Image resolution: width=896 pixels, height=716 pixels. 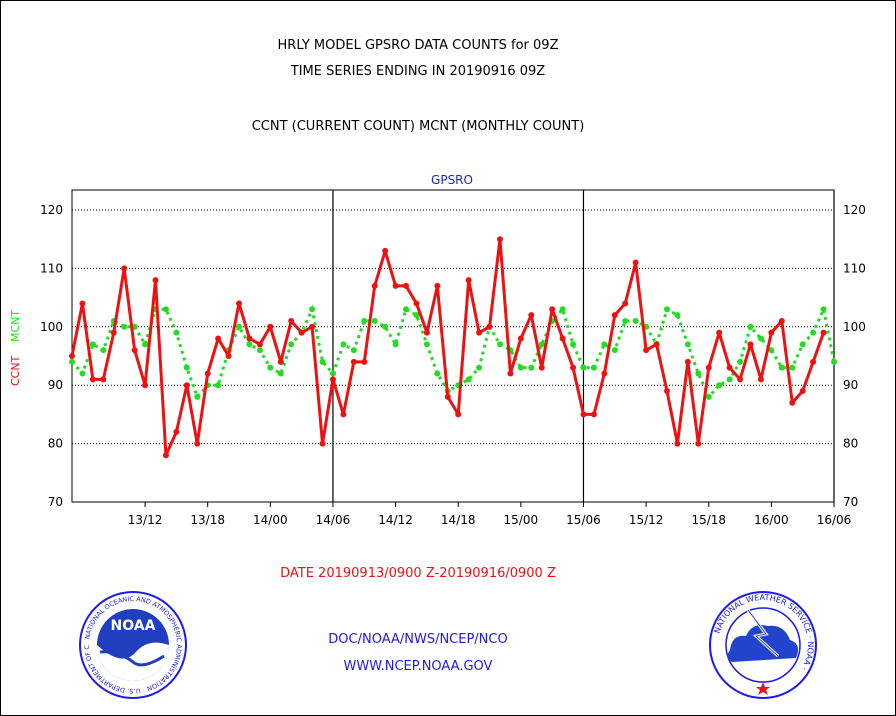 I want to click on website-link: WWW.NCEP.NOAA.GOV, so click(x=418, y=666).